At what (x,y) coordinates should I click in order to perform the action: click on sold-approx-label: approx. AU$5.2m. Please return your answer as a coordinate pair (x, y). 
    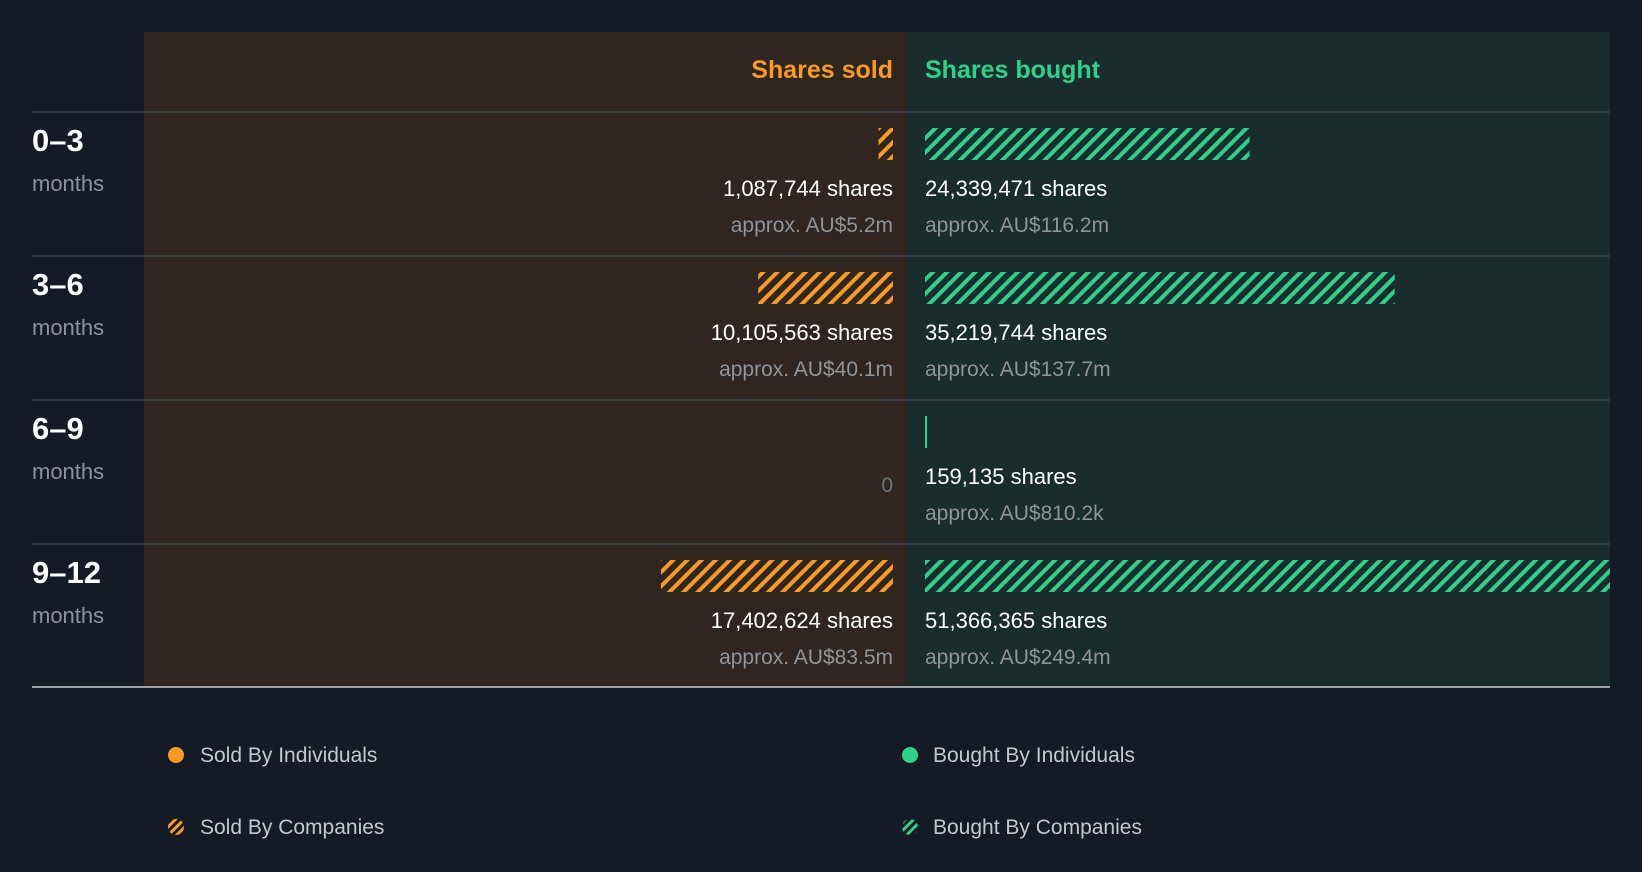
    Looking at the image, I should click on (812, 225).